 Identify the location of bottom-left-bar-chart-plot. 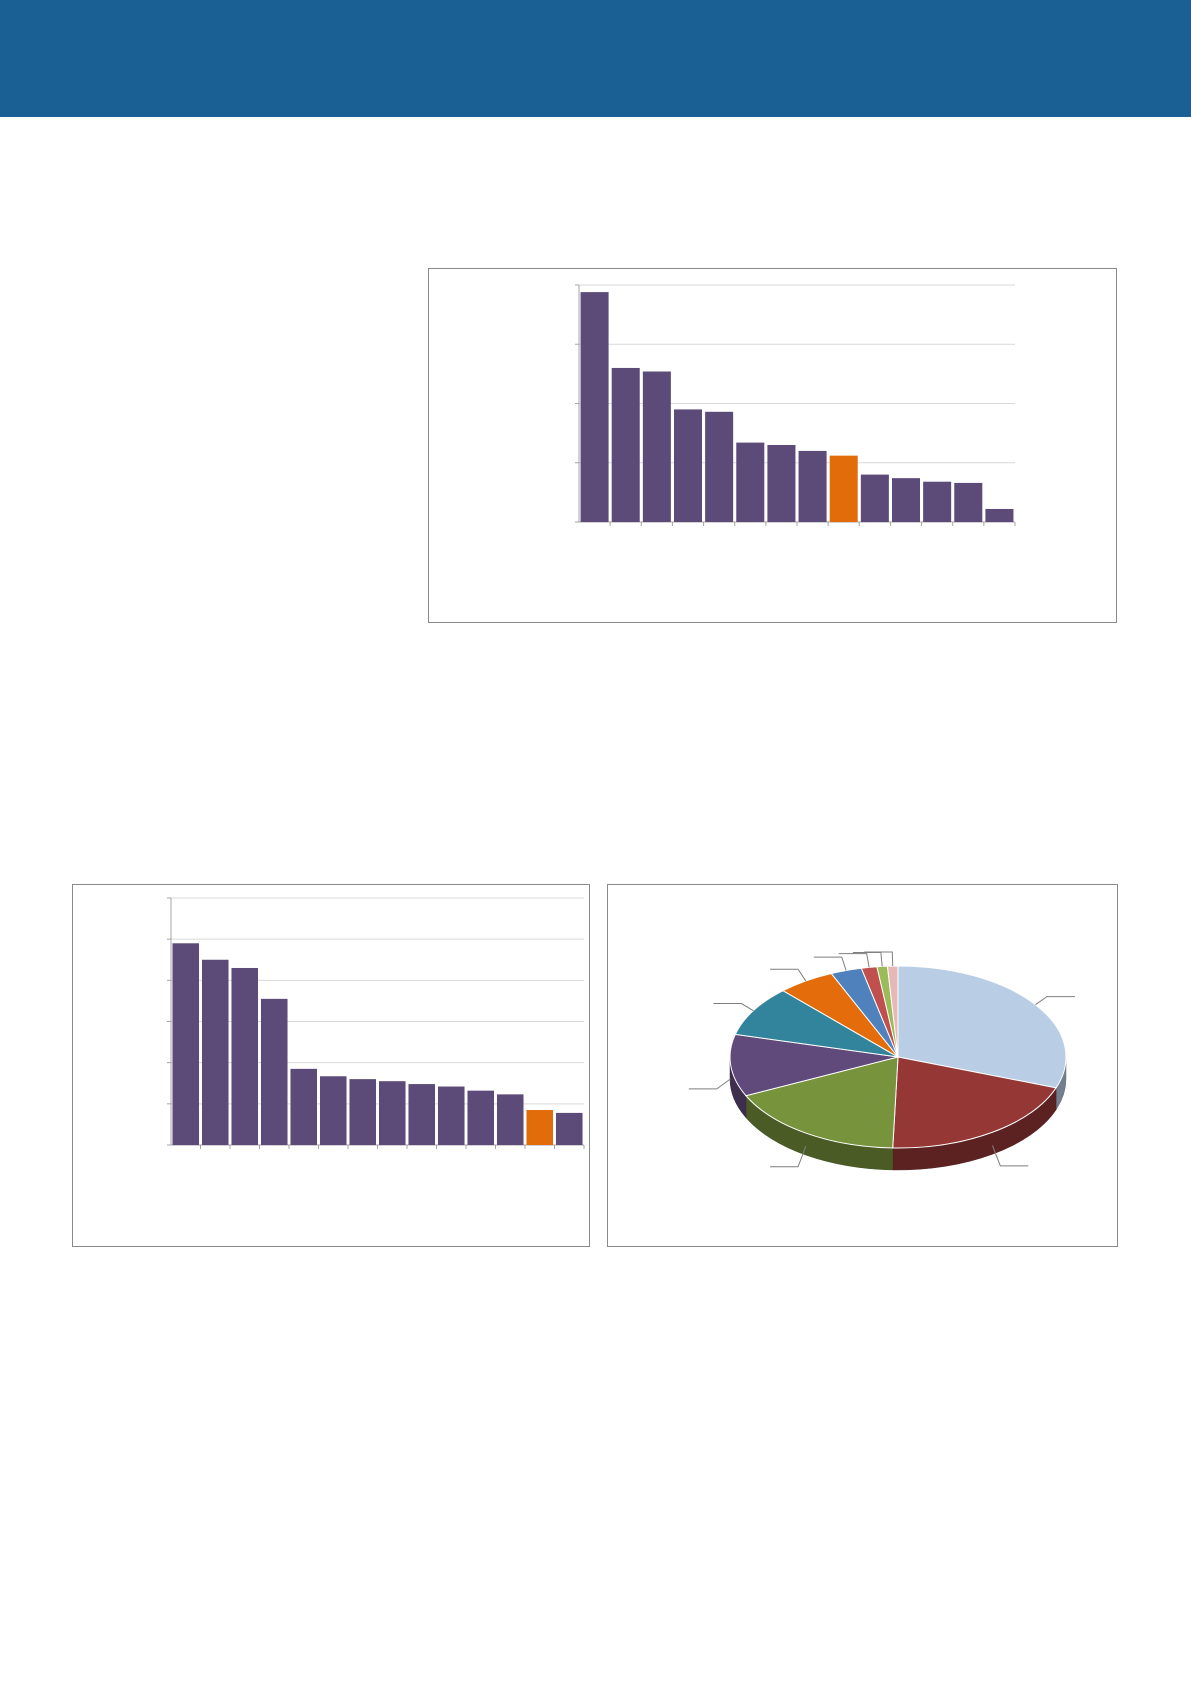
(376, 1023).